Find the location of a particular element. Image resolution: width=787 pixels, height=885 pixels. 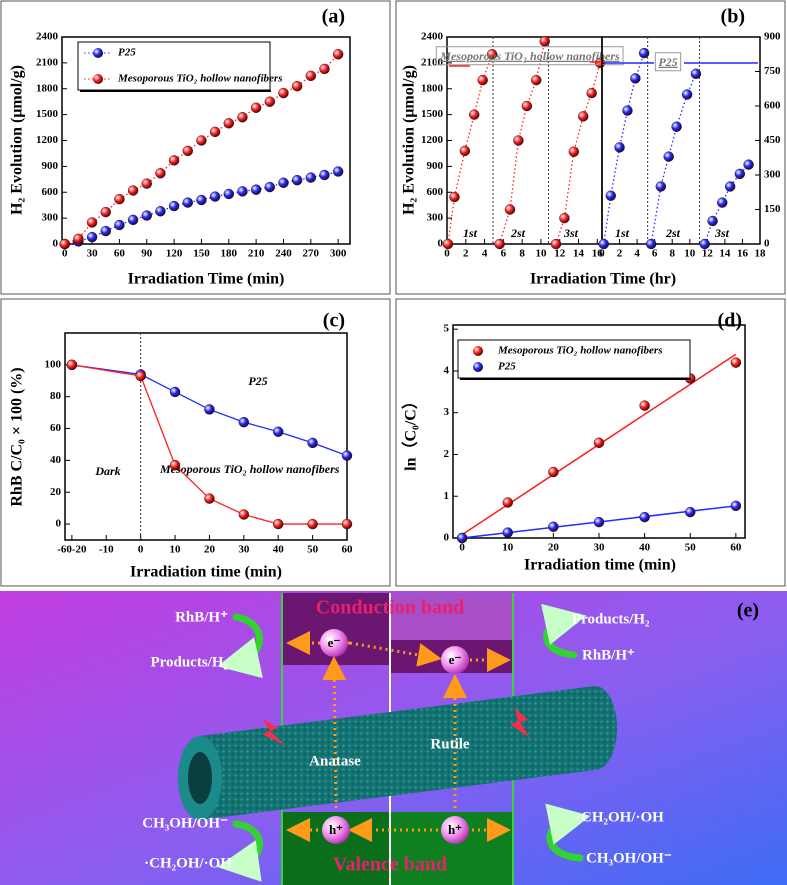

legend-label: Mesoporous TiO₂ hollow nanofibers is located at coordinates (579, 351).